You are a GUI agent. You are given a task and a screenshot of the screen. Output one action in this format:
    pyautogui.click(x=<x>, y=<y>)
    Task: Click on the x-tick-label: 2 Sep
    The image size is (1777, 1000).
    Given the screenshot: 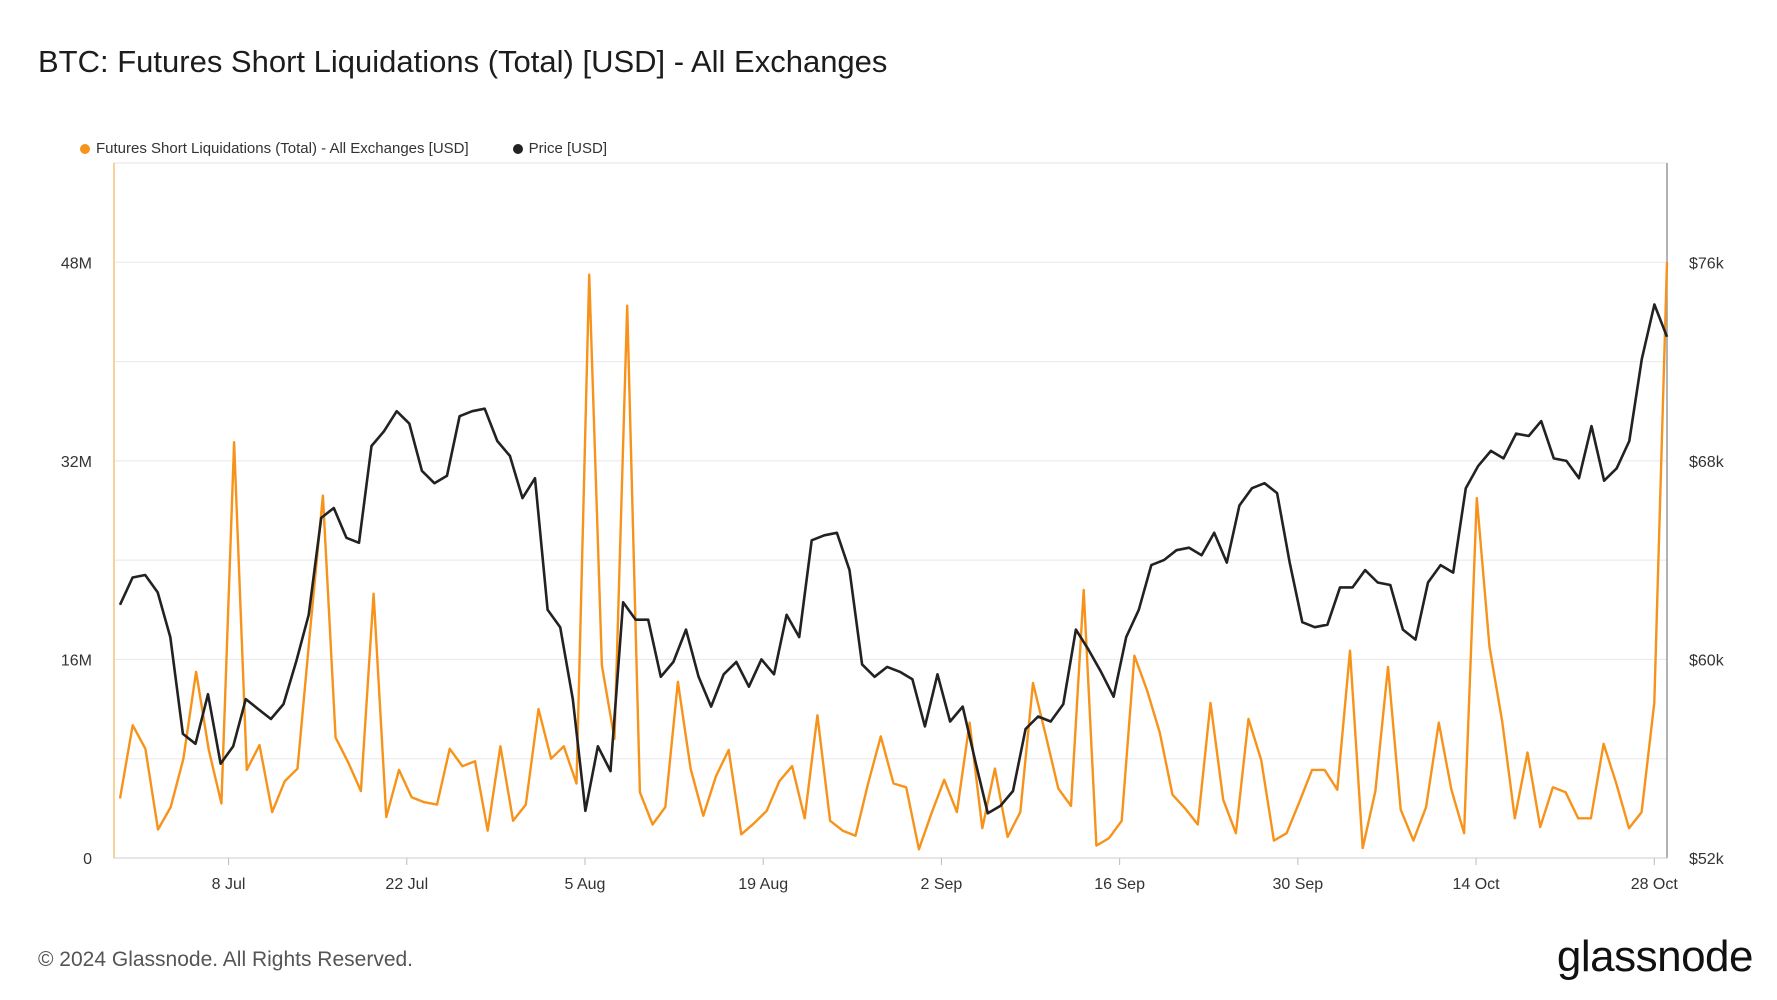 What is the action you would take?
    pyautogui.click(x=942, y=884)
    